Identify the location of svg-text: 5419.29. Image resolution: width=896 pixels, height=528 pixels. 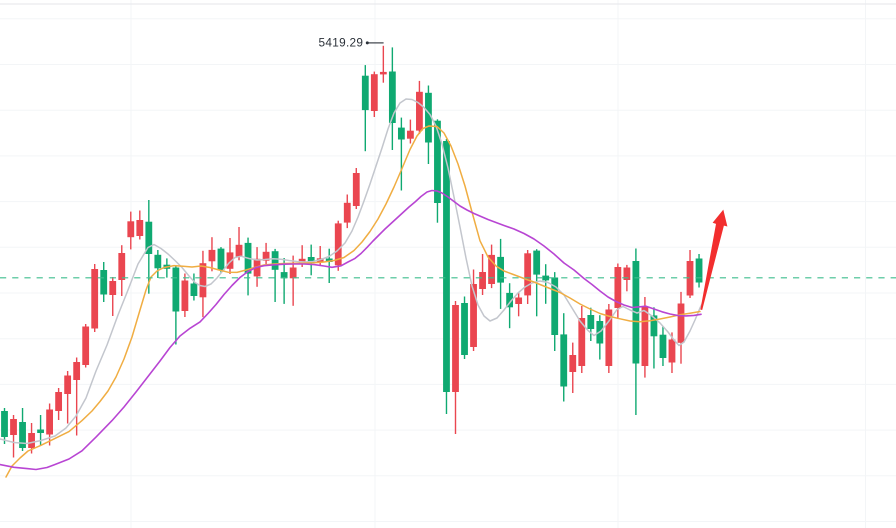
(341, 42).